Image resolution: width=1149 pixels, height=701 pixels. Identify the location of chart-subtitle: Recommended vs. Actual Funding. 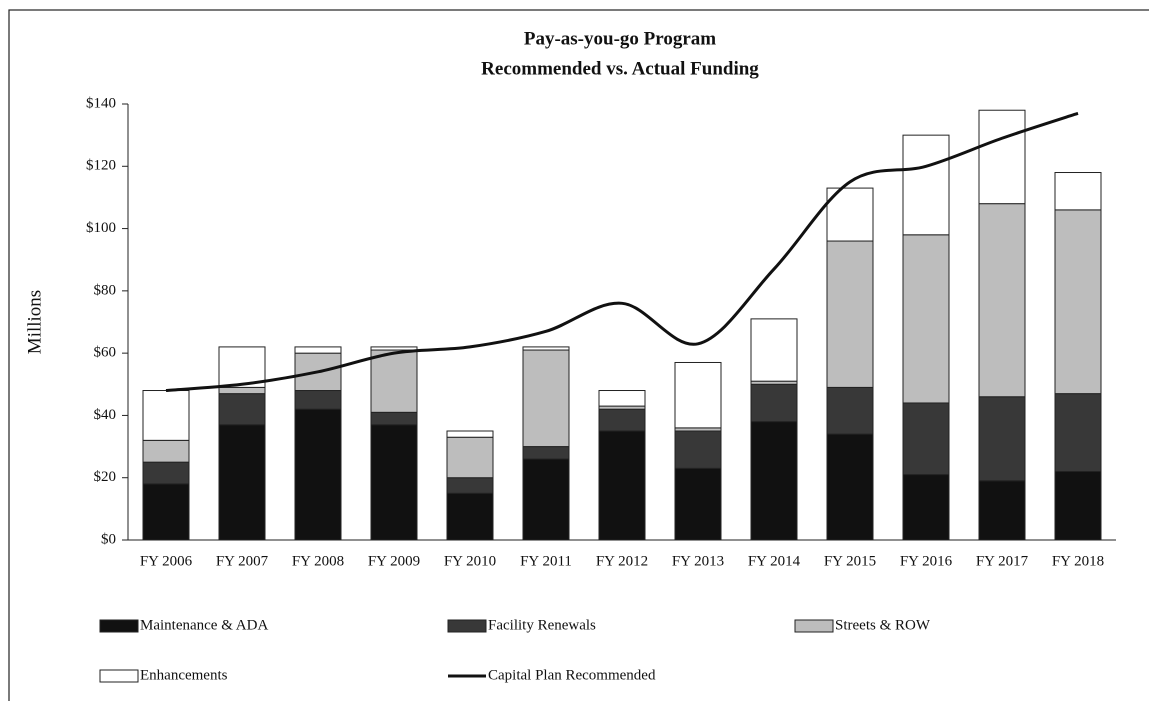
(620, 68).